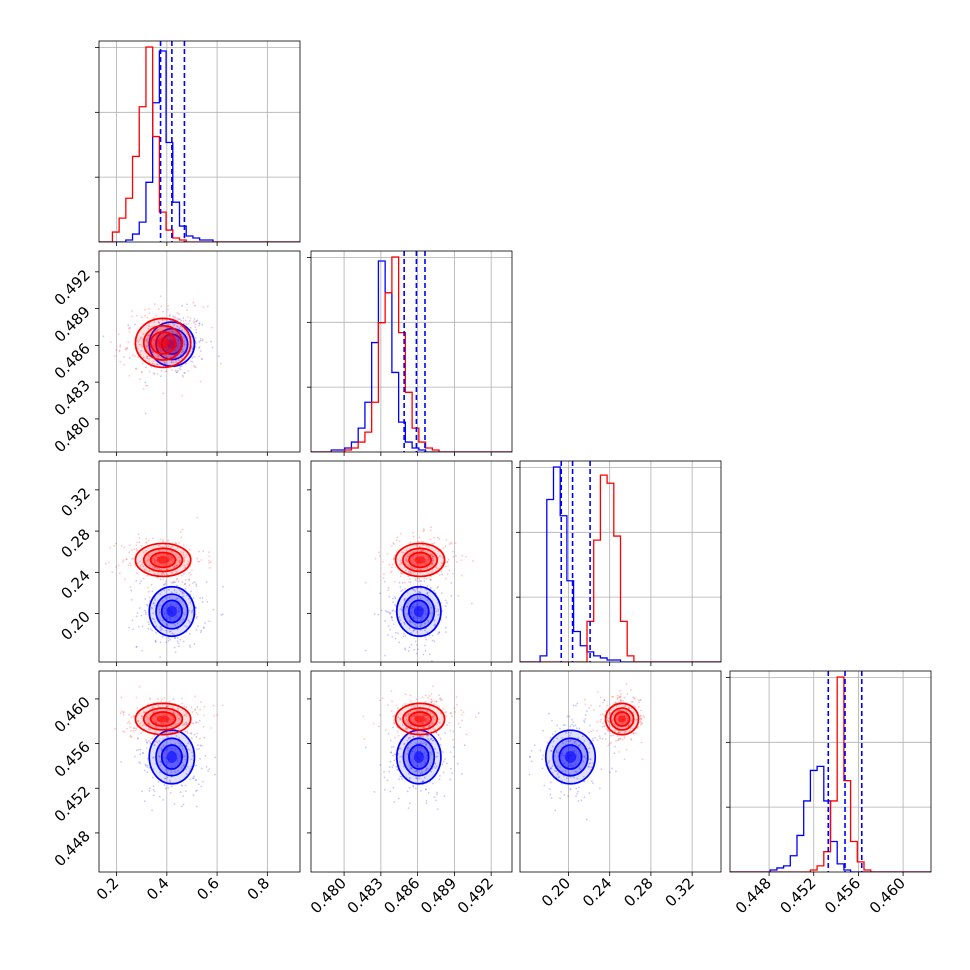 Image resolution: width=970 pixels, height=970 pixels. What do you see at coordinates (597, 892) in the screenshot?
I see `x-tick-label: 0.24` at bounding box center [597, 892].